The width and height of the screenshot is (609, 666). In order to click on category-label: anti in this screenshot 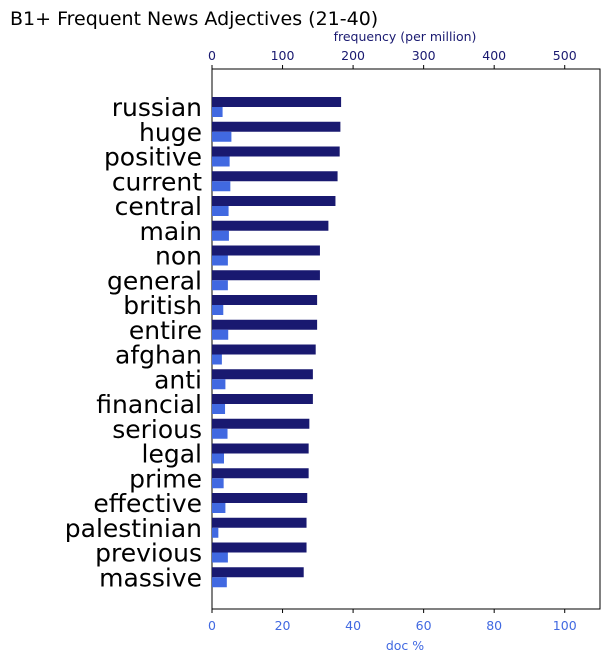, I will do `click(178, 379)`.